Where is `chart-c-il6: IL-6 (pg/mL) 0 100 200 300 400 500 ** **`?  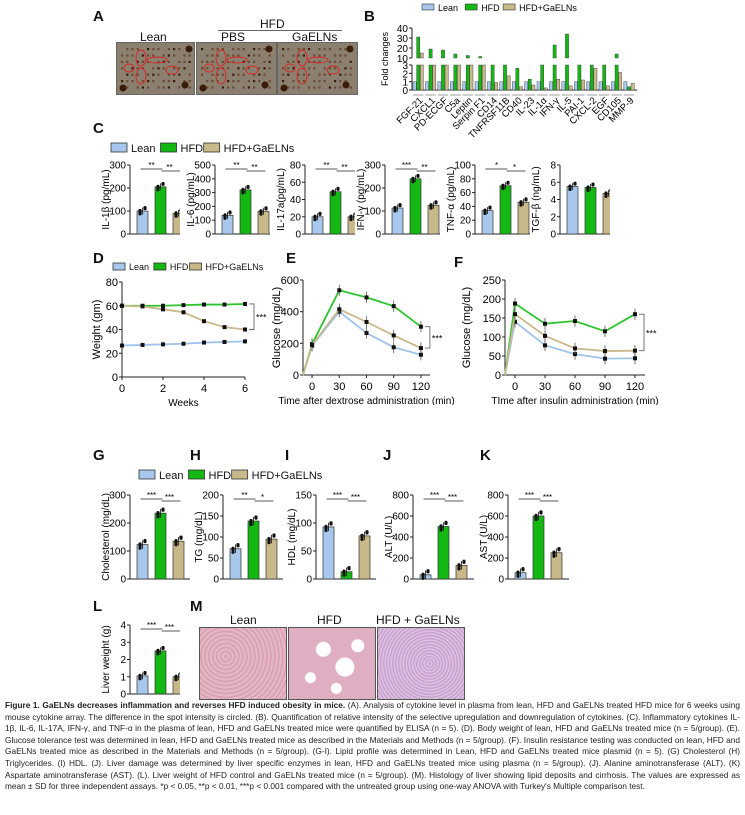 chart-c-il6: IL-6 (pg/mL) 0 100 200 300 400 500 ** ** is located at coordinates (228, 200).